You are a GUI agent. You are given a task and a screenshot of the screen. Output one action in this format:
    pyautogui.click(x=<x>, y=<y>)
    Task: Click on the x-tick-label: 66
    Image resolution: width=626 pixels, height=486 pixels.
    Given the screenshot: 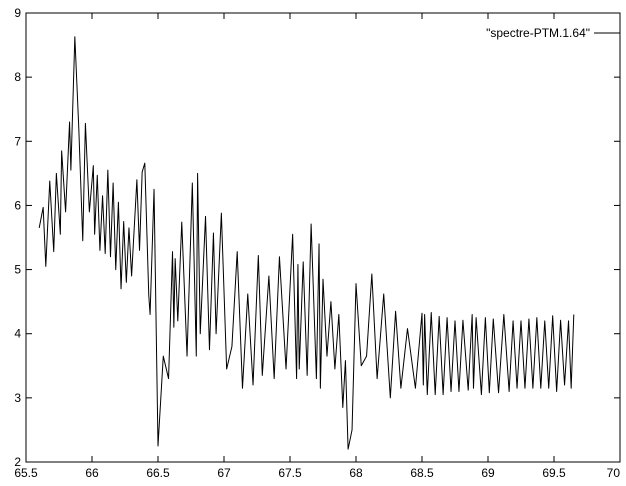 What is the action you would take?
    pyautogui.click(x=92, y=473)
    